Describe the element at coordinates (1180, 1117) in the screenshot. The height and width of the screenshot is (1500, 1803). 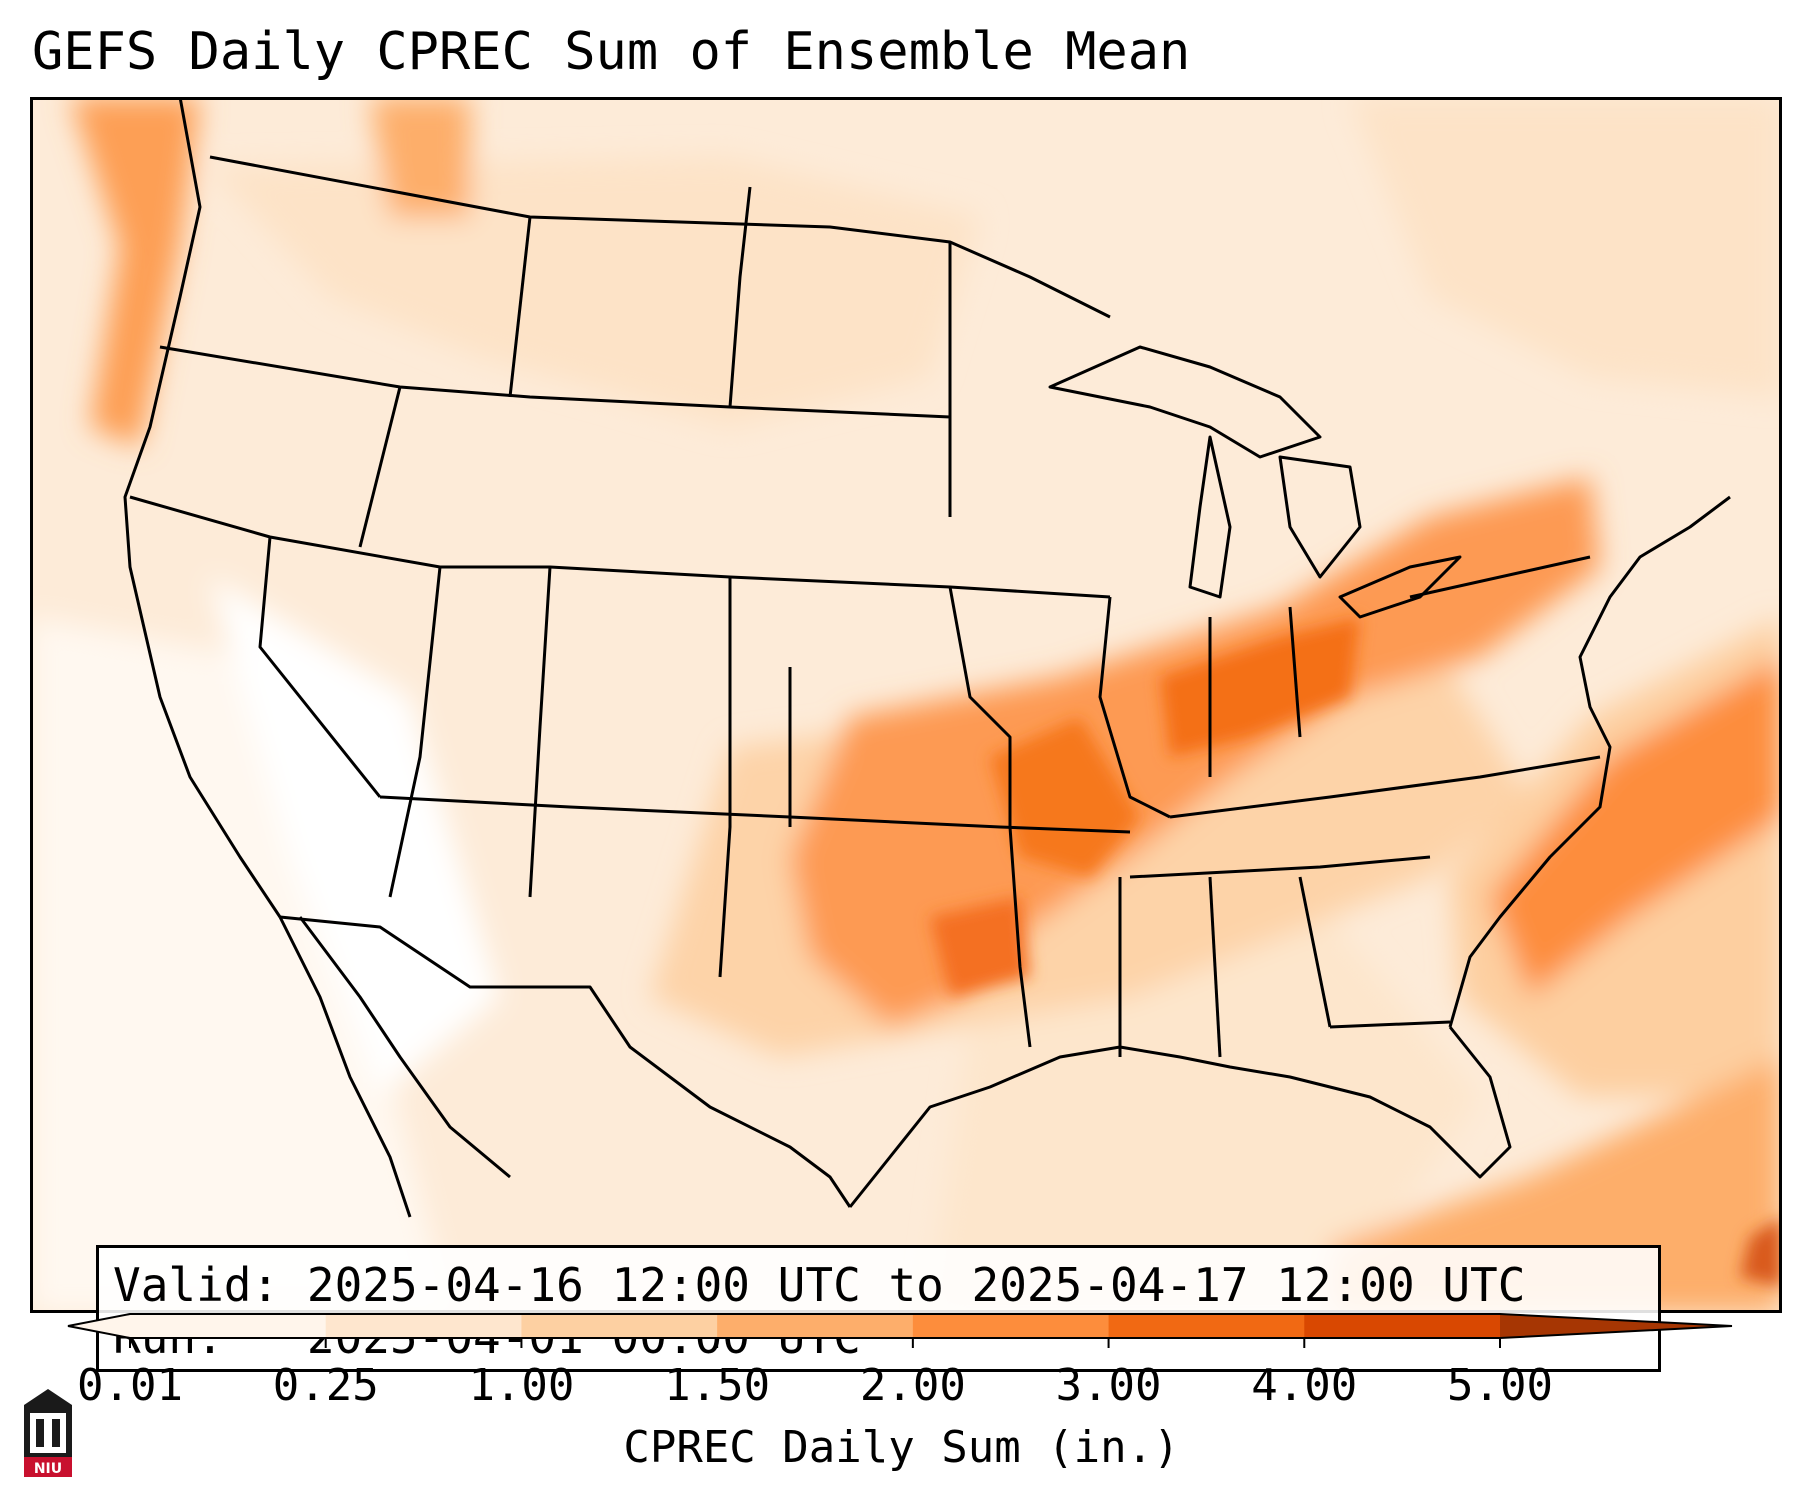
I see `gulf-coastline` at that location.